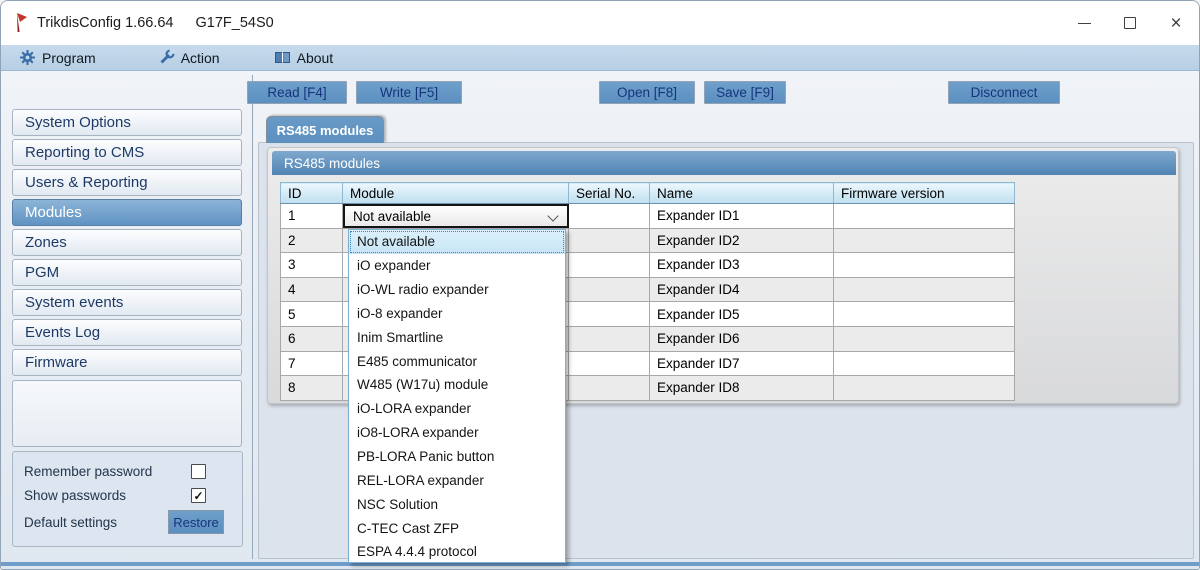 The image size is (1200, 570). I want to click on menu-item-label: About, so click(315, 57).